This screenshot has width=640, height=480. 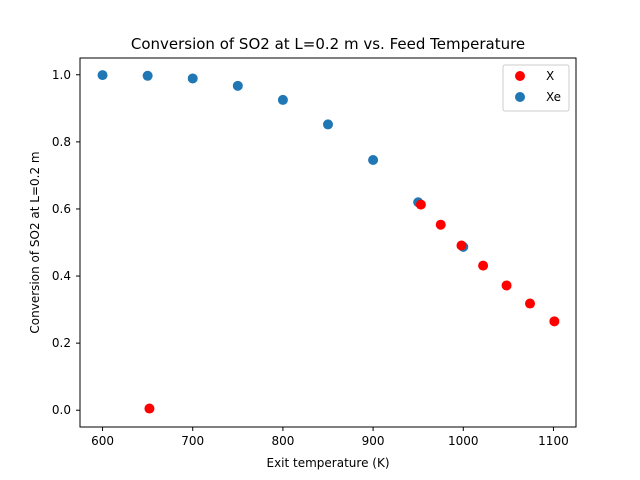 I want to click on y-tick-label: 1.0, so click(x=61, y=75).